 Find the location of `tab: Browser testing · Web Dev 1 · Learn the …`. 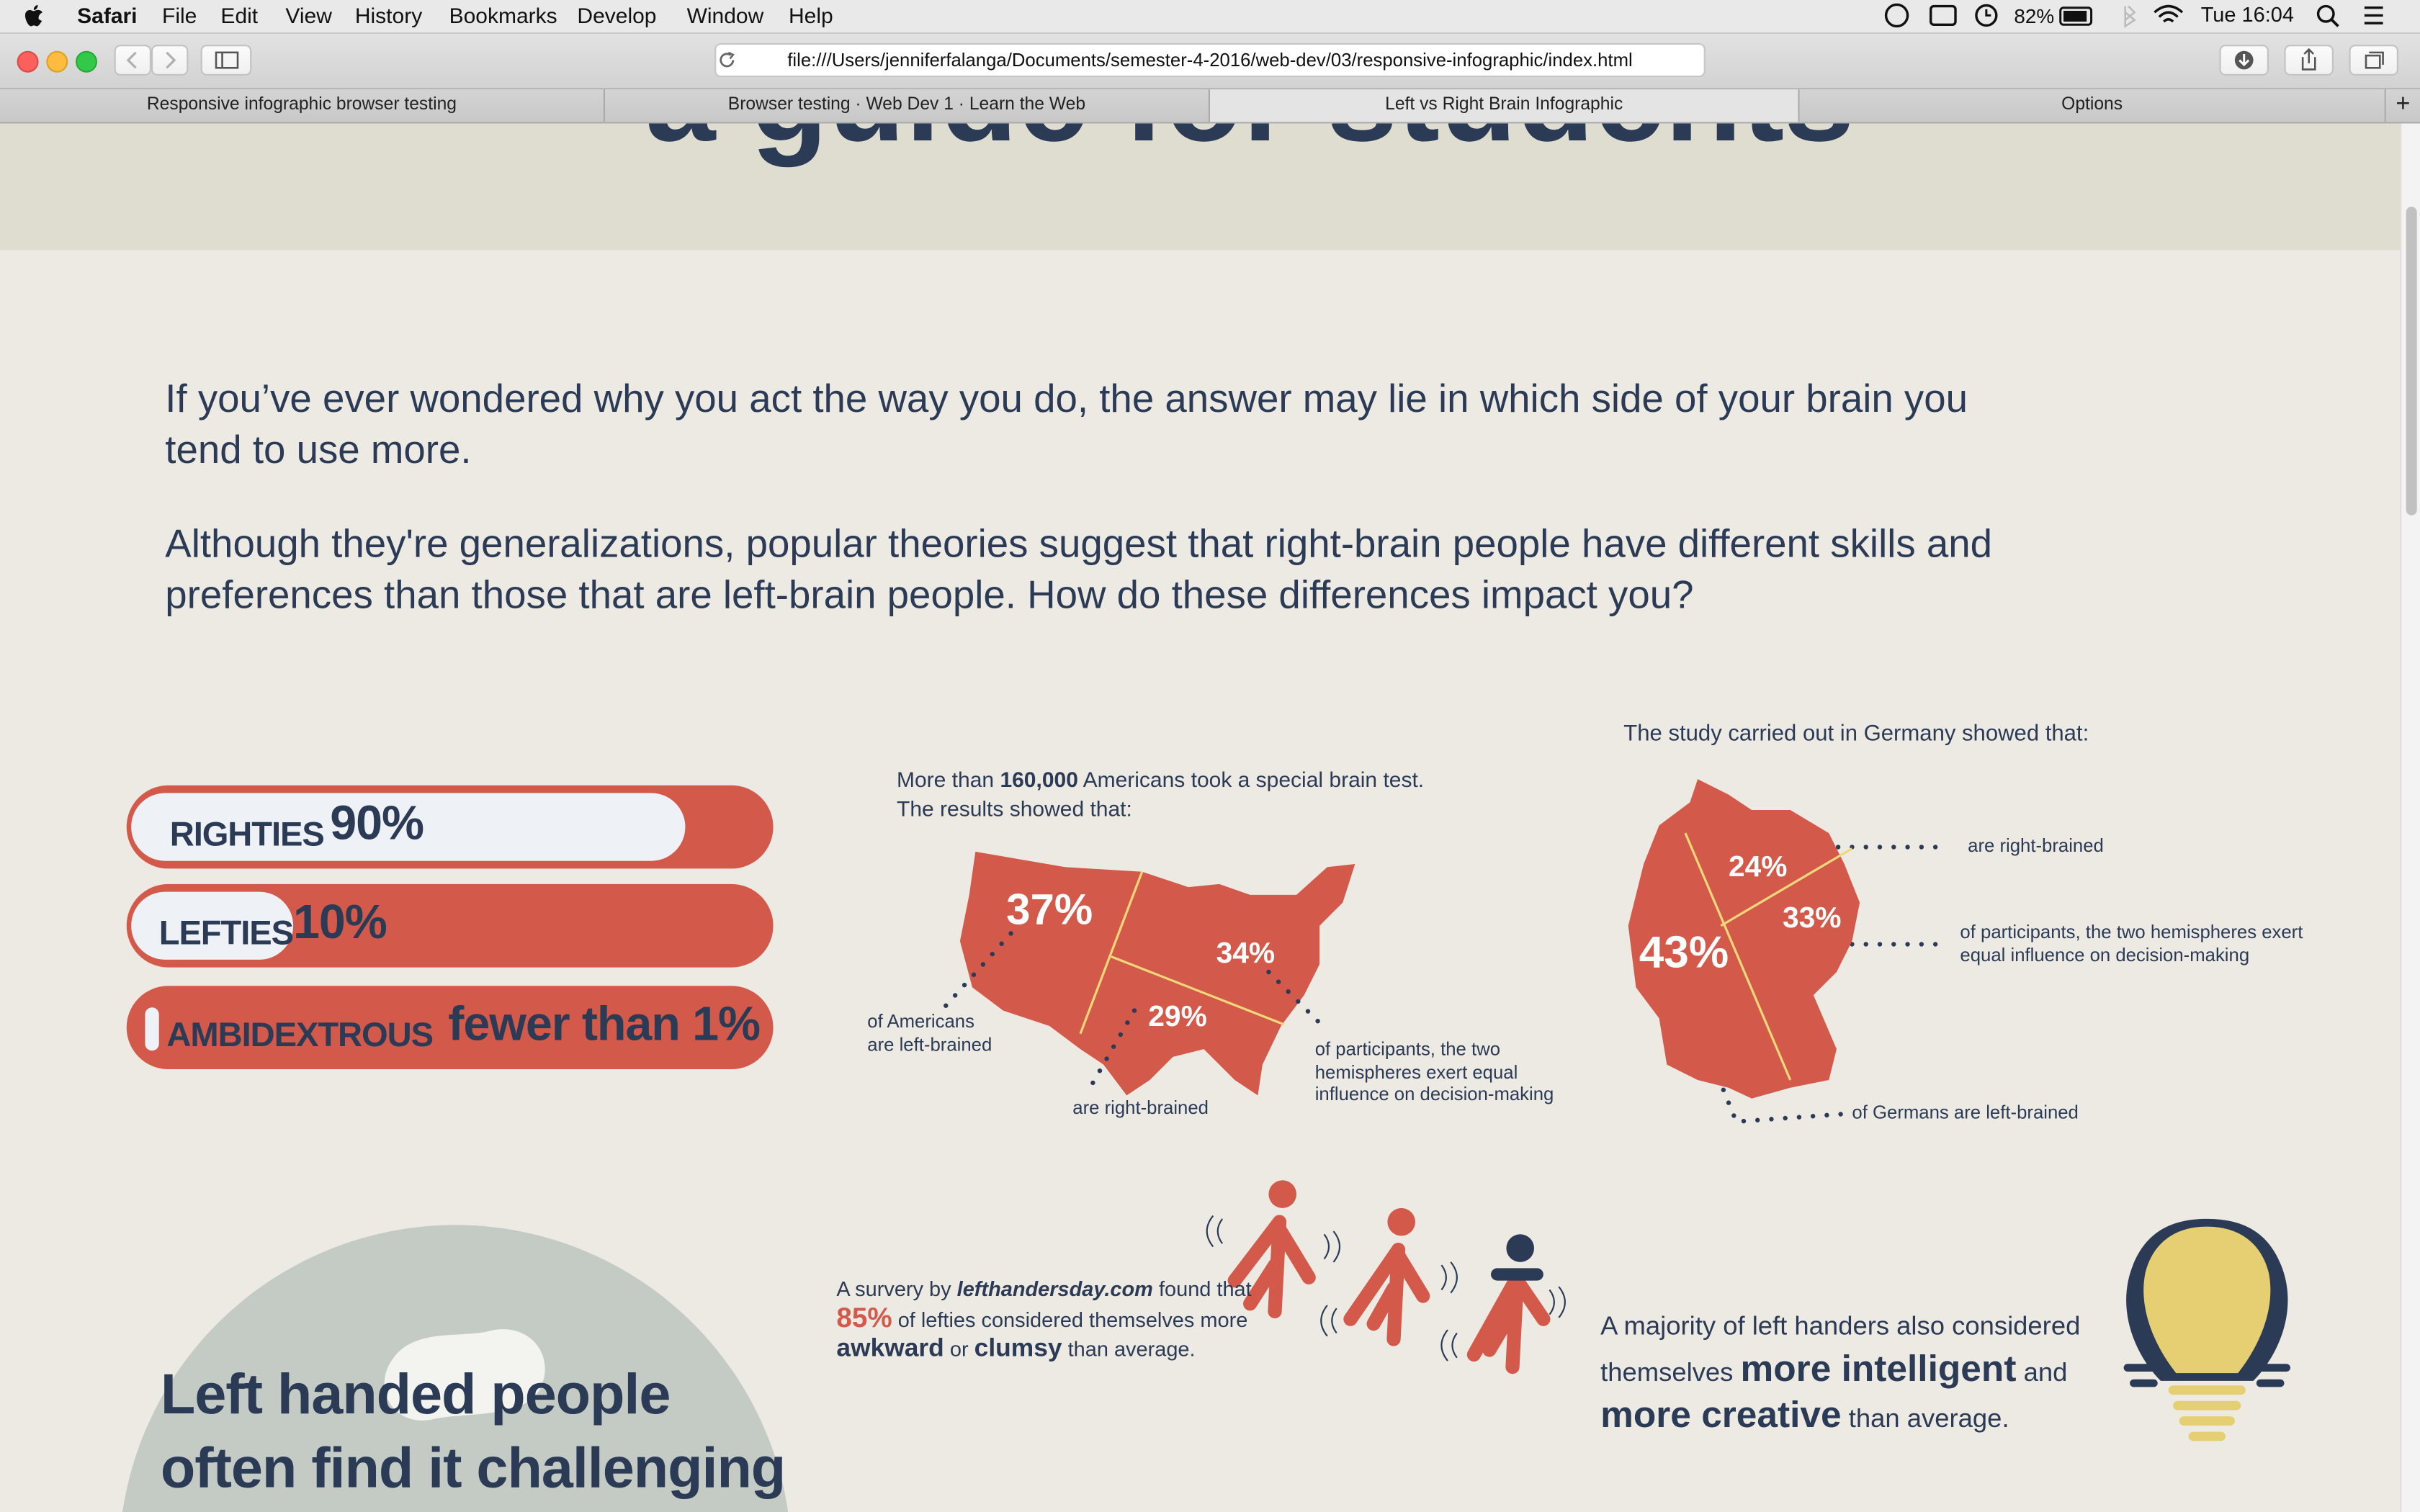

tab: Browser testing · Web Dev 1 · Learn the … is located at coordinates (907, 105).